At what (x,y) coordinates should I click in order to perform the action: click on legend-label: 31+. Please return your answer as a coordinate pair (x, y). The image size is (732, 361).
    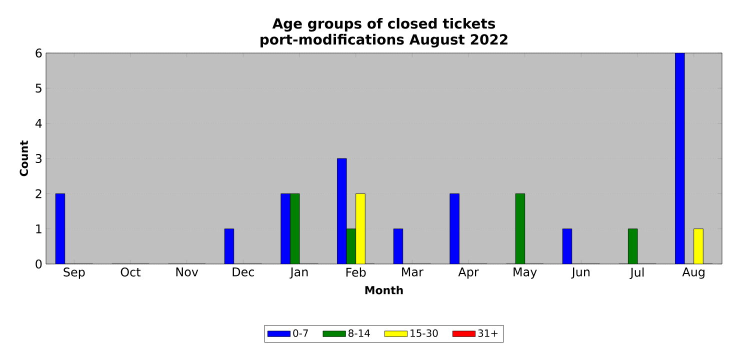
    Looking at the image, I should click on (488, 333).